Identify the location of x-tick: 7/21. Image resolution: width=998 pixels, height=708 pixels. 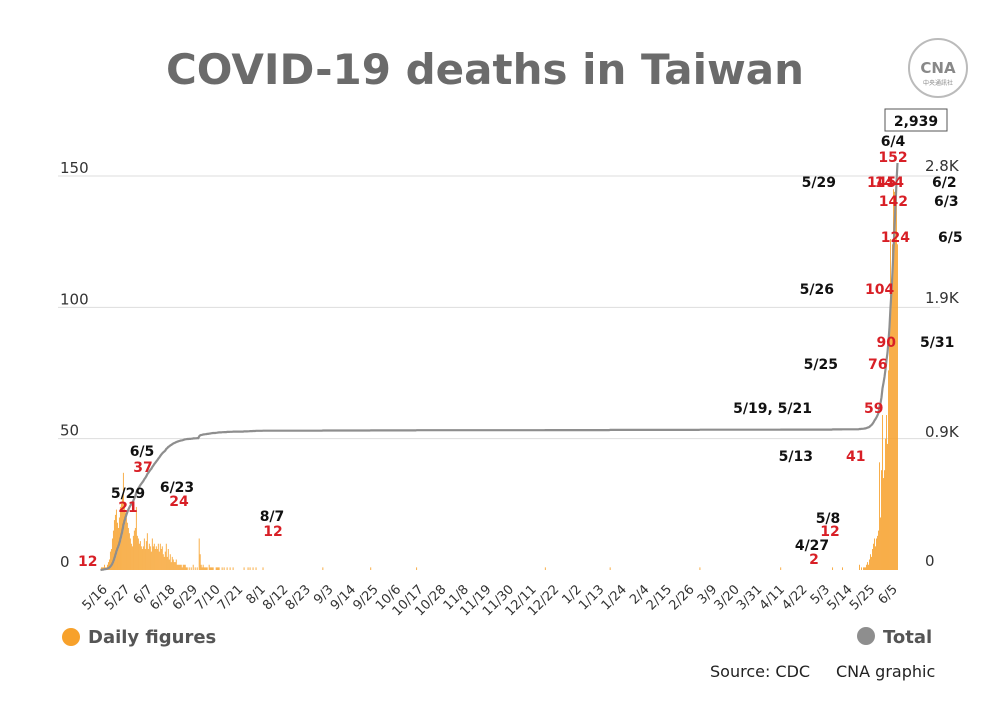
(230, 597).